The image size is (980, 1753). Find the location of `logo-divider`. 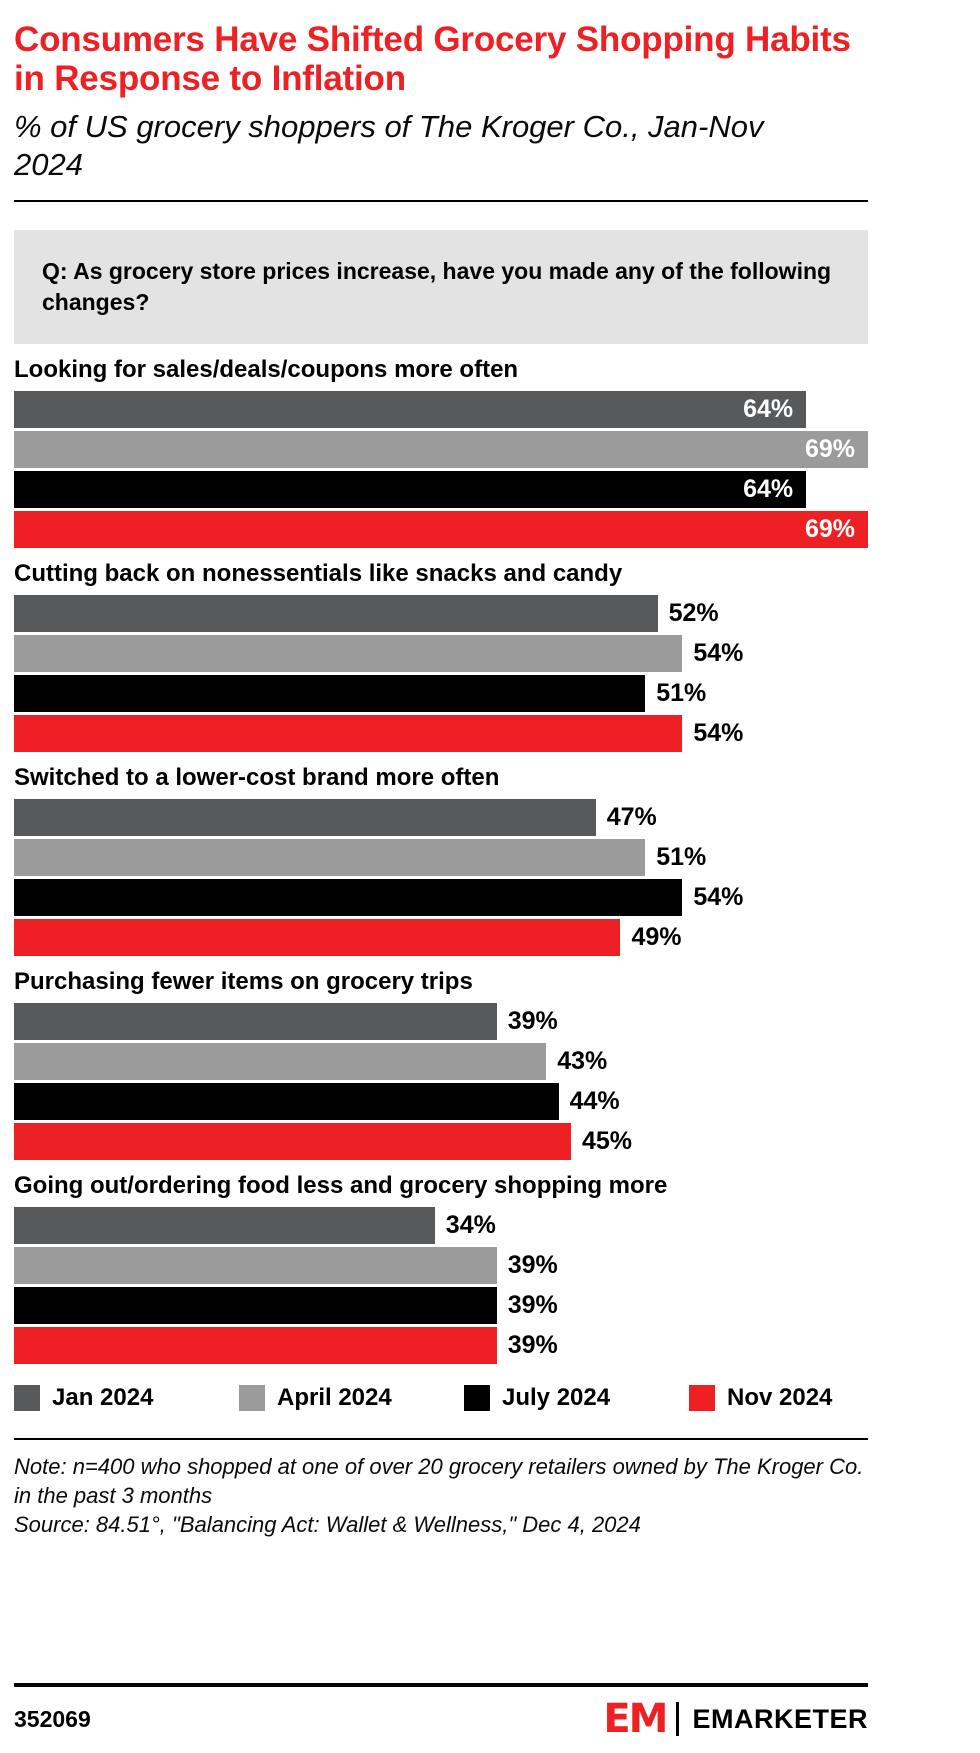

logo-divider is located at coordinates (678, 1719).